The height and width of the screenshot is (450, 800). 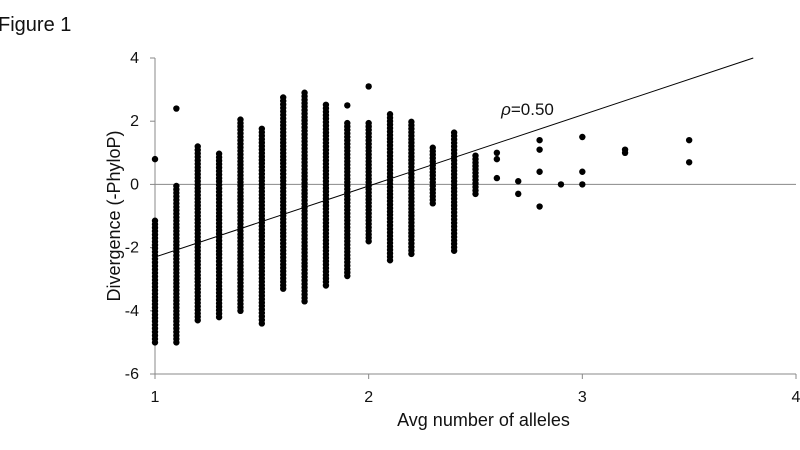 What do you see at coordinates (155, 397) in the screenshot?
I see `x-tick-label: 1` at bounding box center [155, 397].